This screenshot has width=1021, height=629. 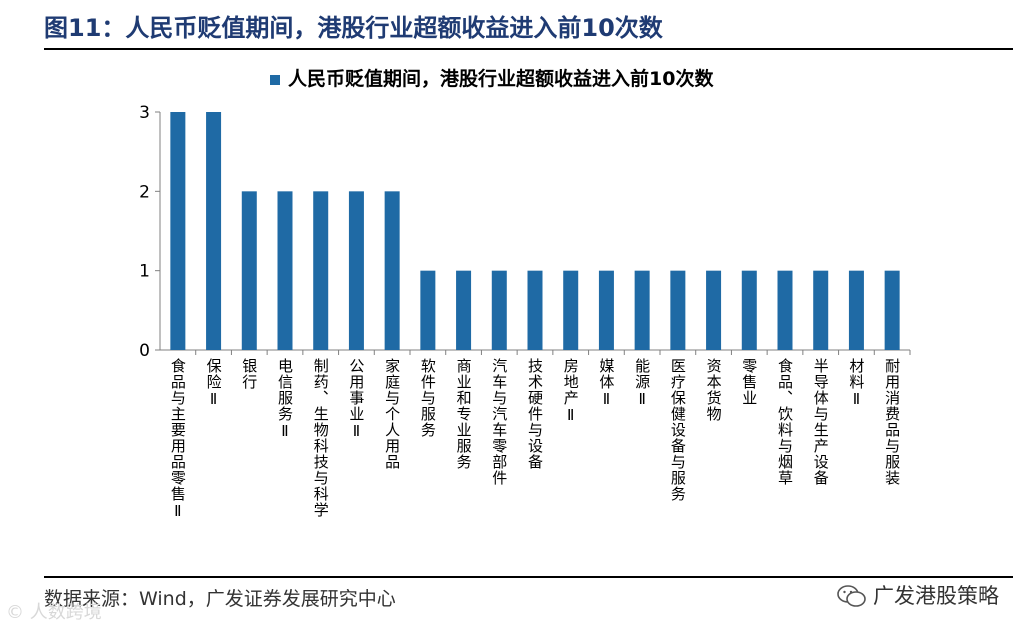 I want to click on x-tick-label: 保险Ⅱ, so click(x=214, y=383).